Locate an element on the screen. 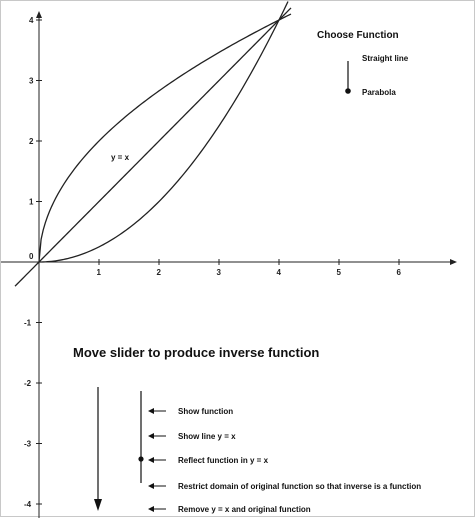  step-slider-handle is located at coordinates (141, 459).